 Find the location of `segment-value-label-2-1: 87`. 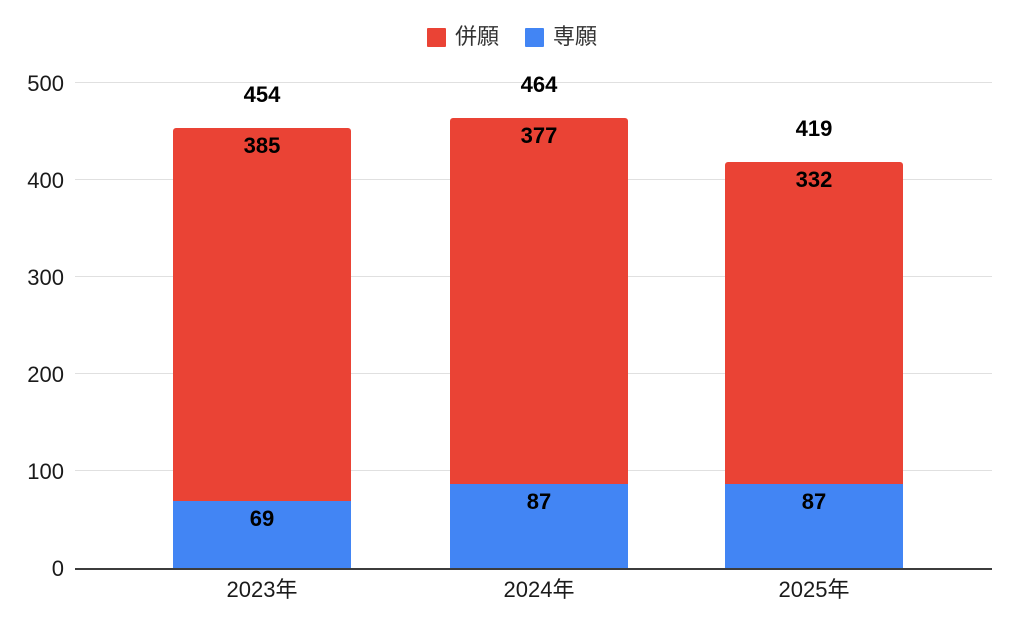

segment-value-label-2-1: 87 is located at coordinates (814, 501).